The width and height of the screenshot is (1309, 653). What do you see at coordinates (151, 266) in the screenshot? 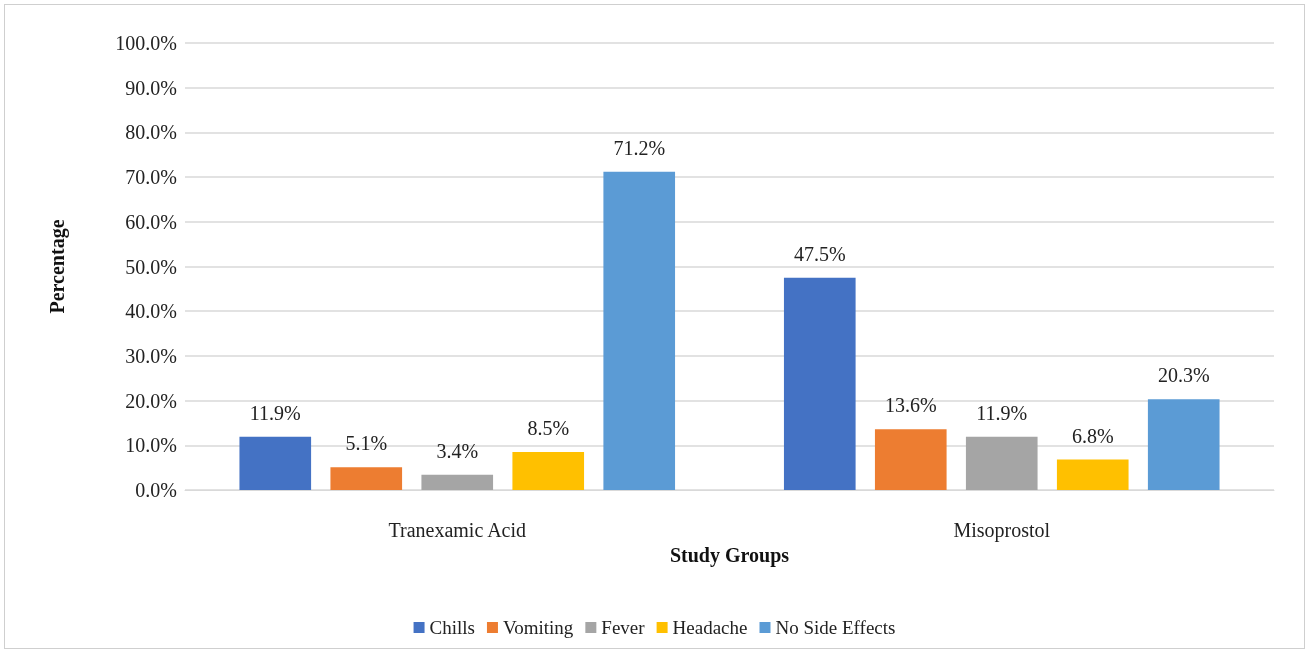
I see `y-tick-label: 50.0%` at bounding box center [151, 266].